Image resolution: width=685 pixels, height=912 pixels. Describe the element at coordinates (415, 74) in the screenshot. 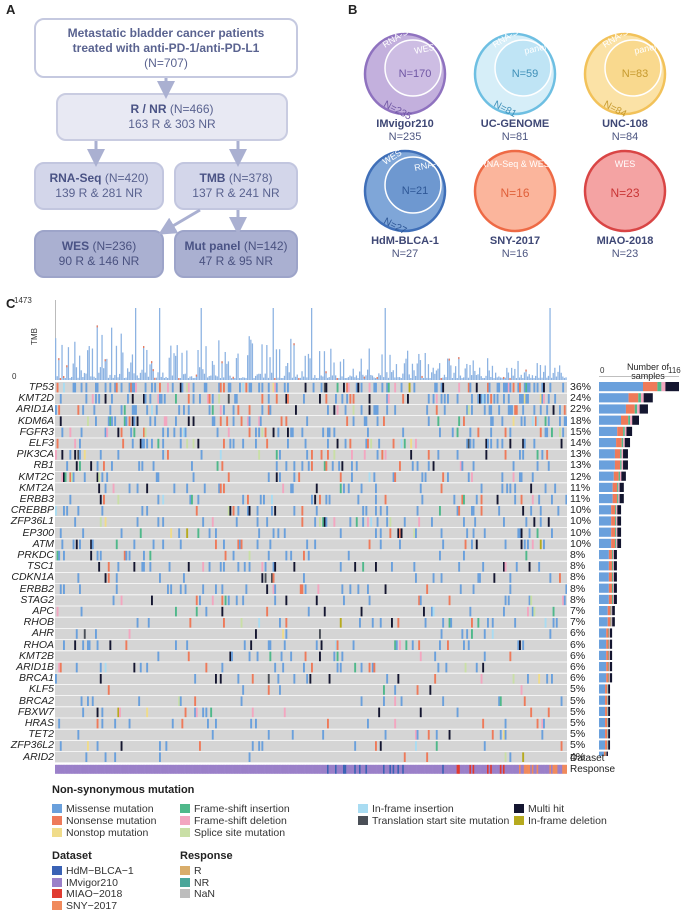

I see `inner-set-count: N=170` at that location.